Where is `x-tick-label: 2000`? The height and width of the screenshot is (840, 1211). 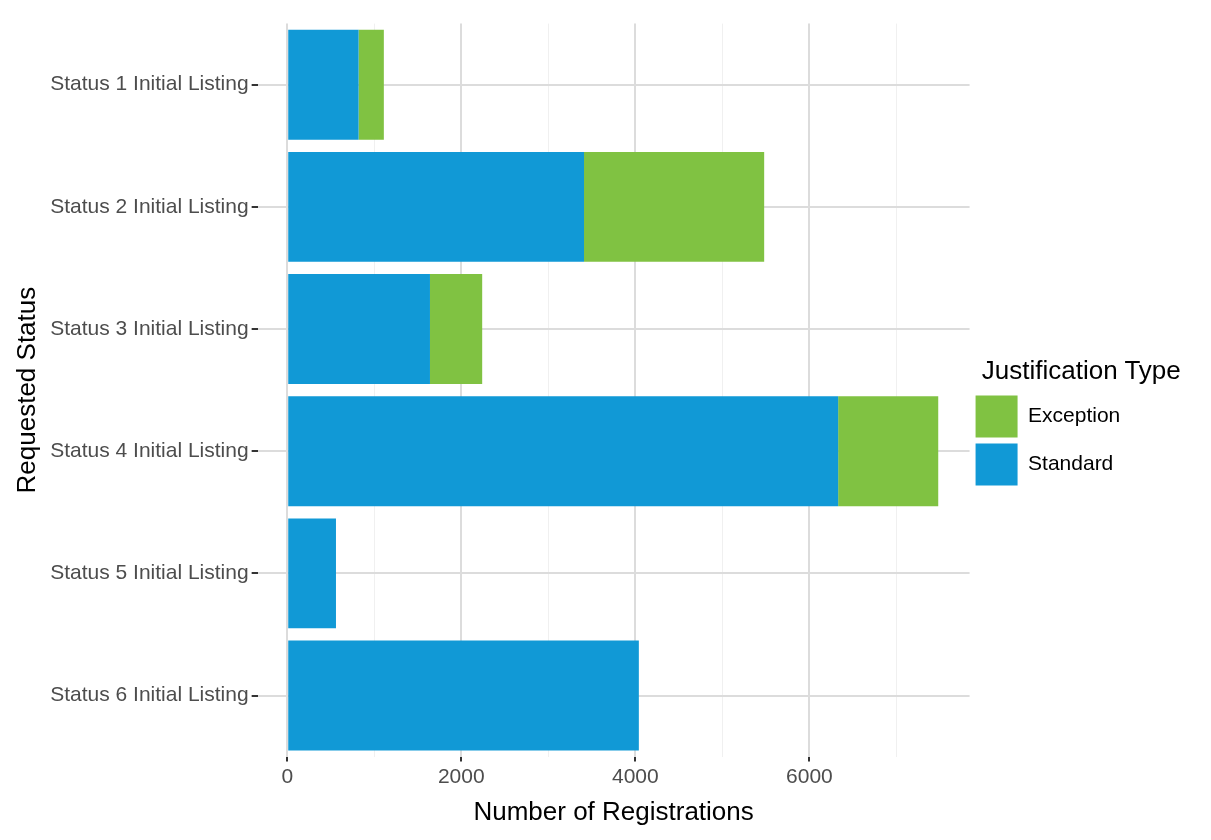 x-tick-label: 2000 is located at coordinates (461, 775).